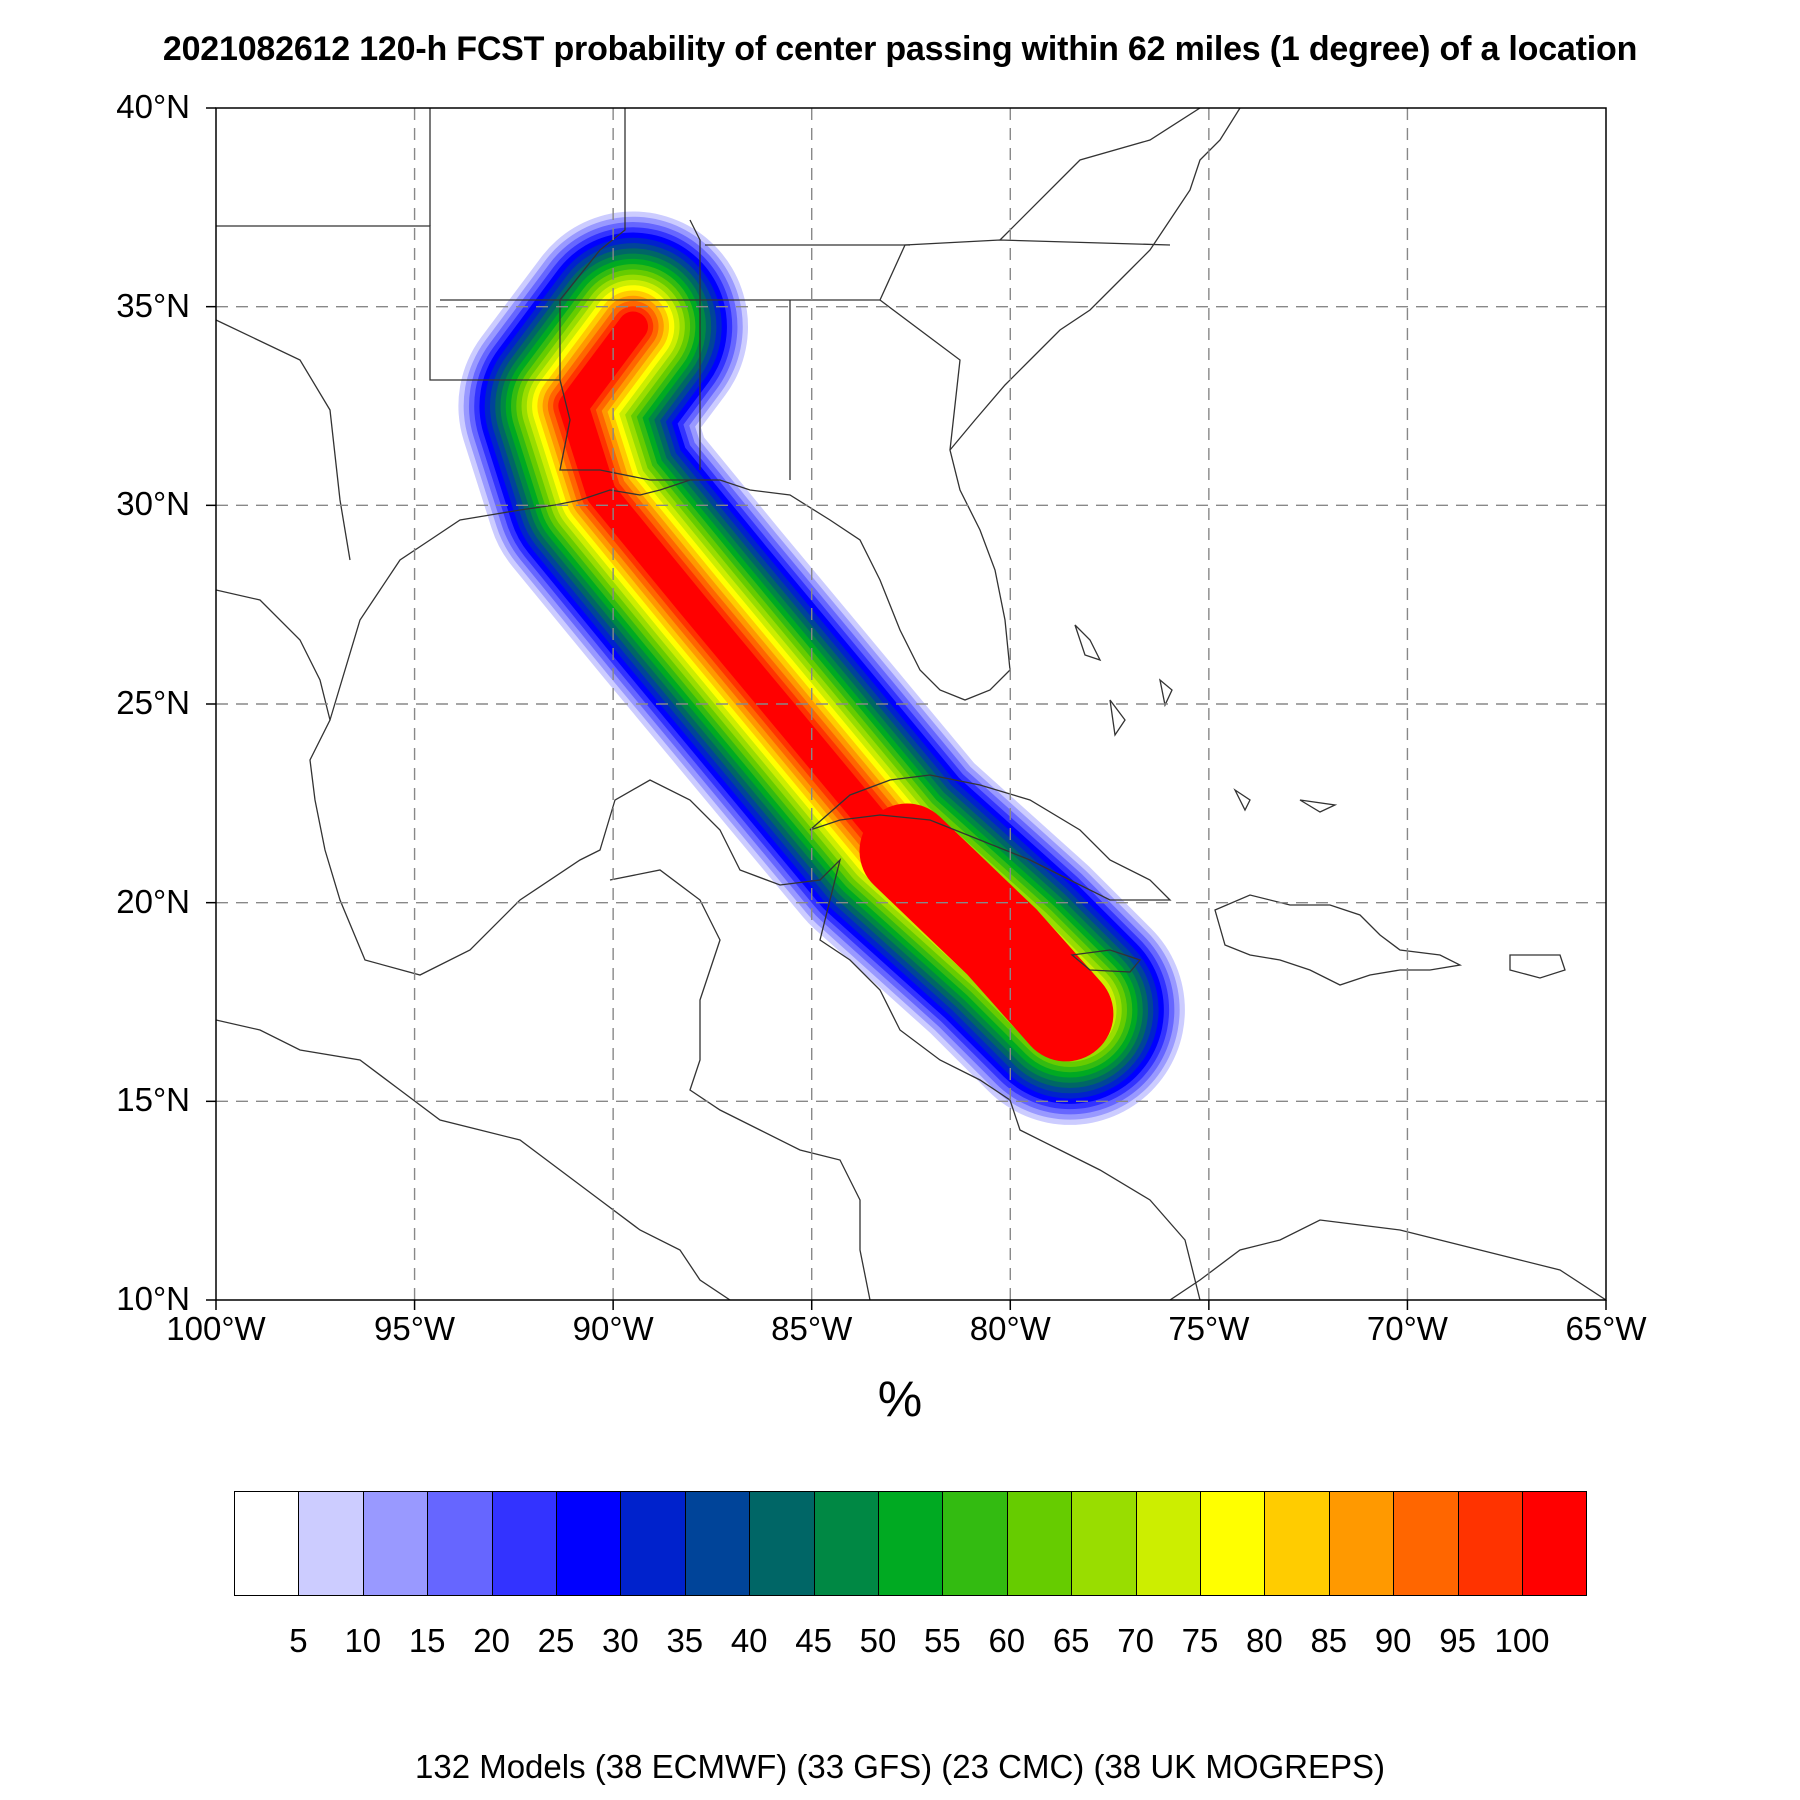 This screenshot has width=1800, height=1800. What do you see at coordinates (153, 504) in the screenshot?
I see `lat-label: 30°N` at bounding box center [153, 504].